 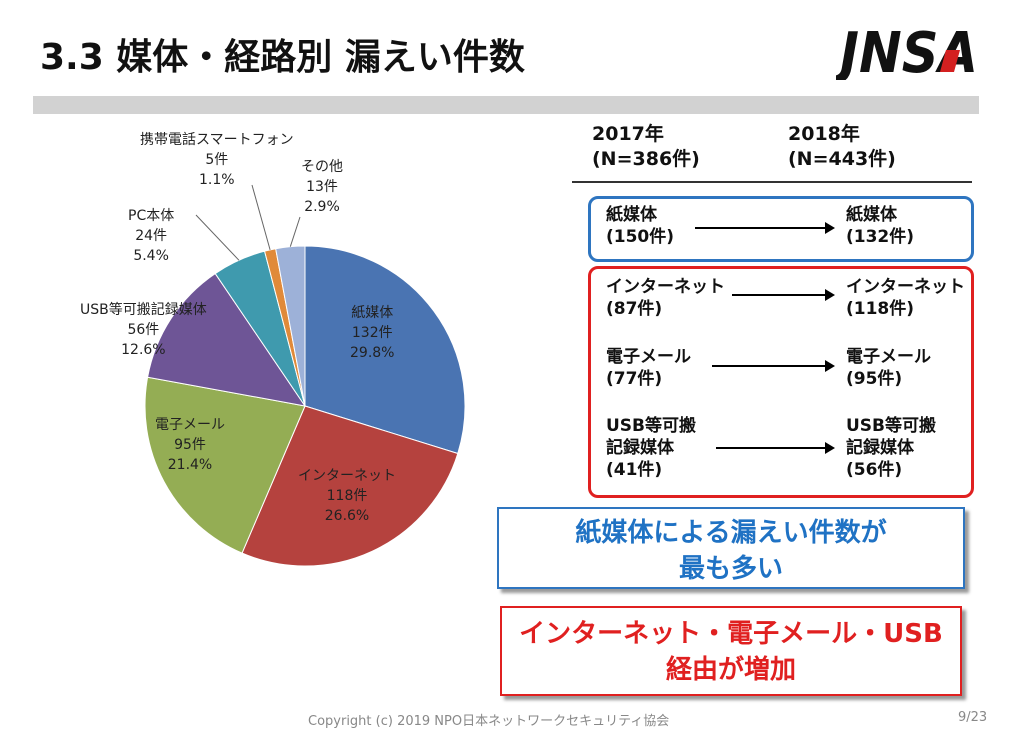 What do you see at coordinates (634, 309) in the screenshot?
I see `item-count: (87件)` at bounding box center [634, 309].